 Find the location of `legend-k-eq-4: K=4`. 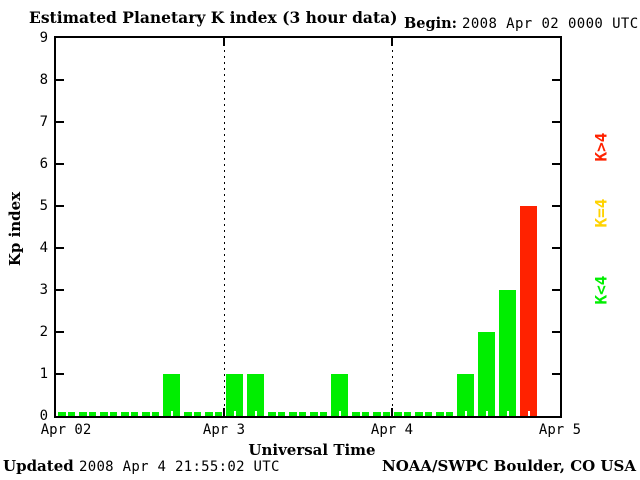

legend-k-eq-4: K=4 is located at coordinates (601, 213).